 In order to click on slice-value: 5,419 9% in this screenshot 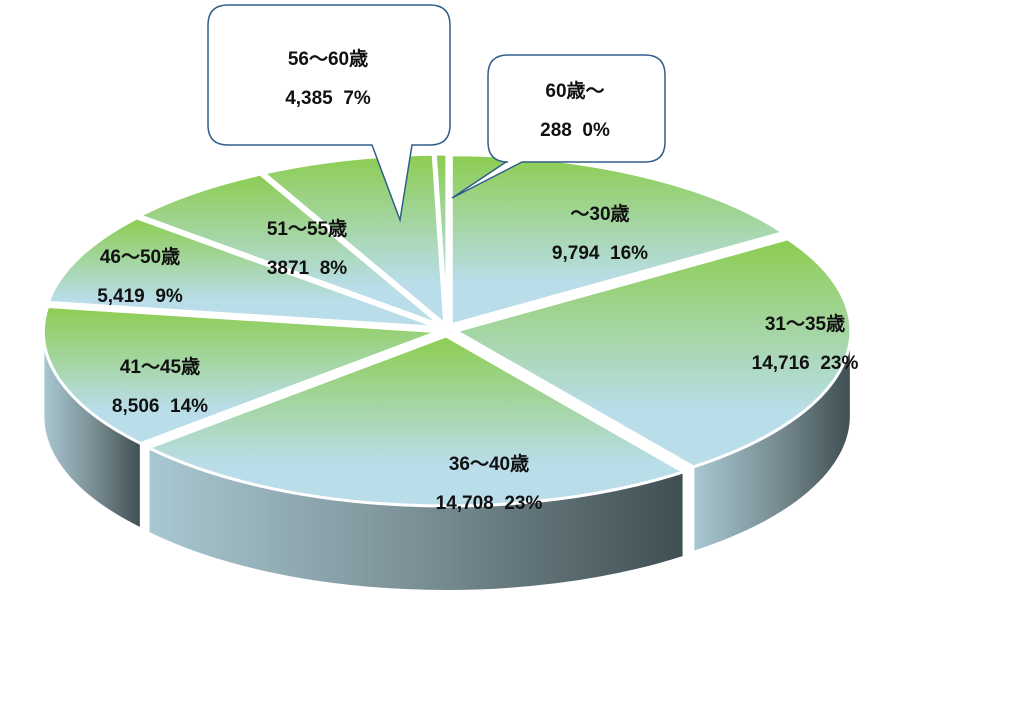, I will do `click(140, 296)`.